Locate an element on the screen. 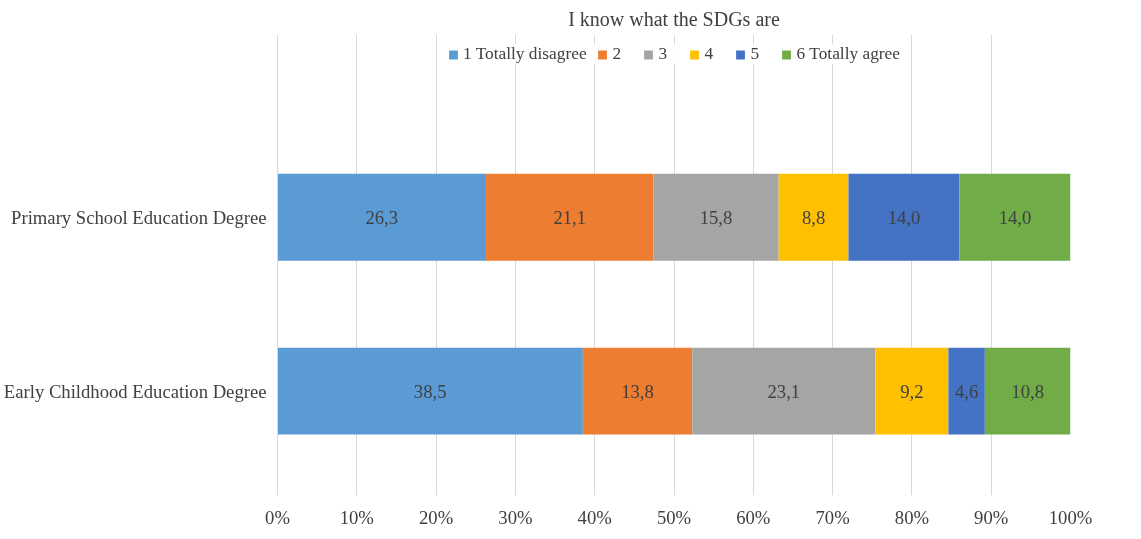 The image size is (1141, 539). legend-label: 4 is located at coordinates (709, 54).